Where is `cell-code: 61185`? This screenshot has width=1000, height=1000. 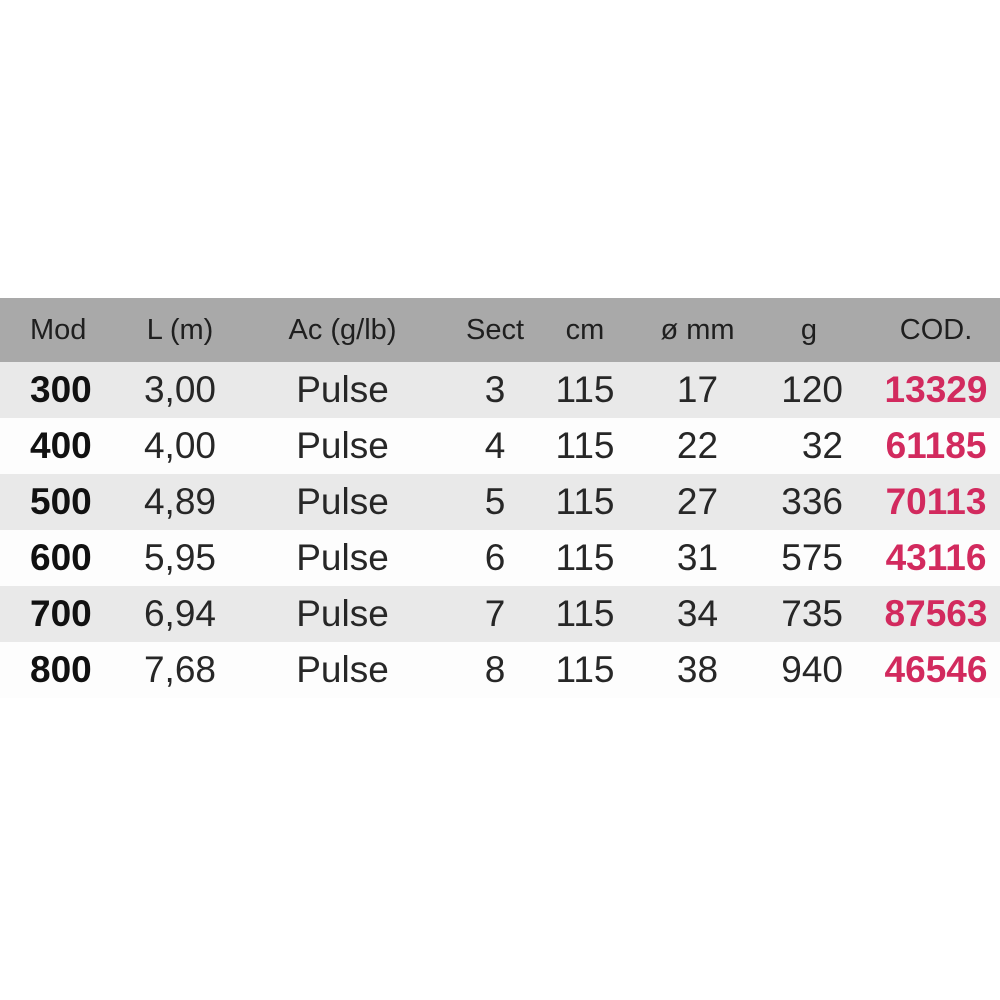 cell-code: 61185 is located at coordinates (936, 445).